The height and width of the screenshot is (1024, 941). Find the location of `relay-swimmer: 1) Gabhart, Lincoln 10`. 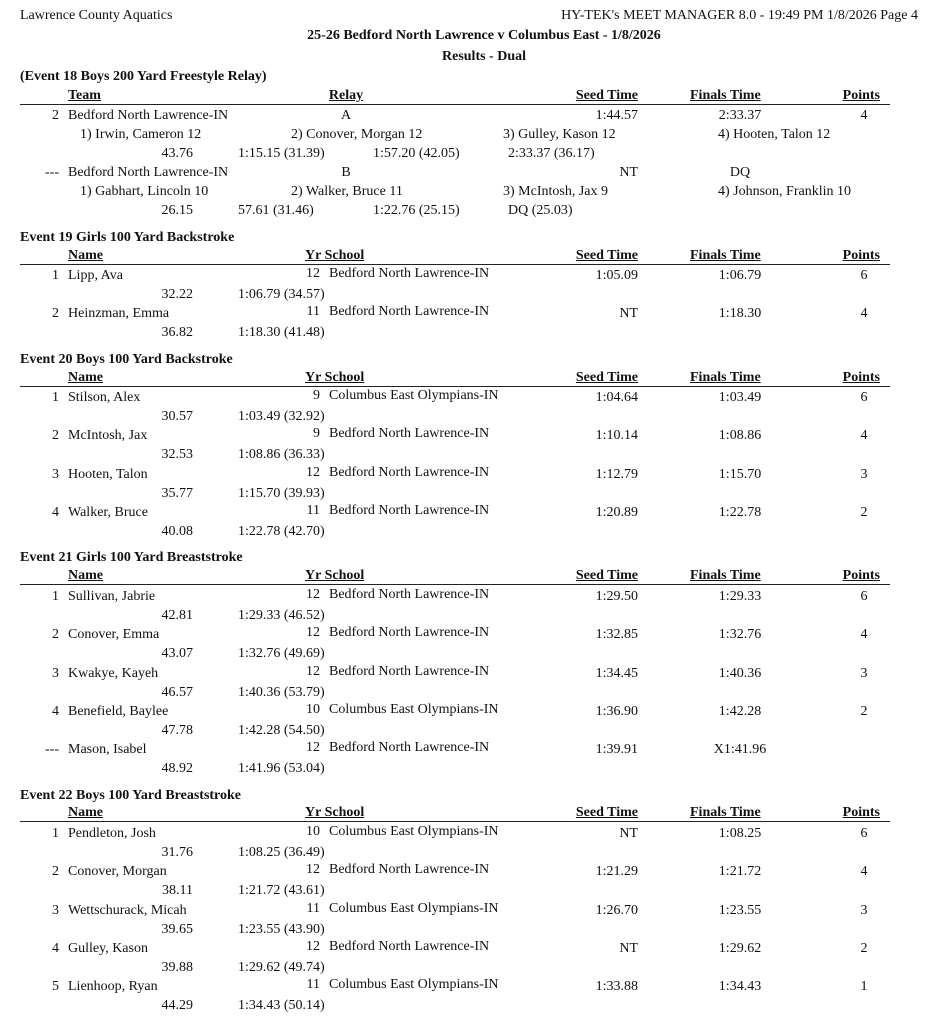

relay-swimmer: 1) Gabhart, Lincoln 10 is located at coordinates (144, 191).